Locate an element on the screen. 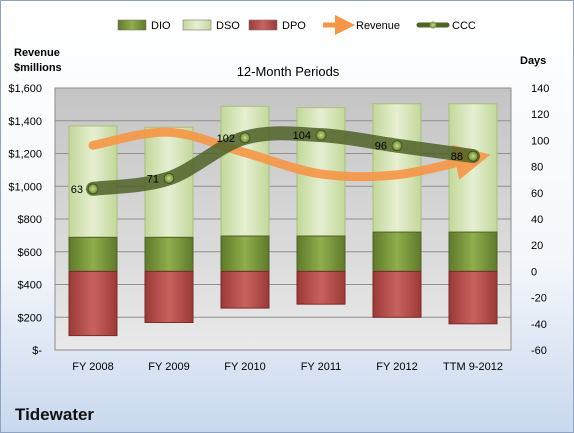 The image size is (574, 433). x-tick-label: FY 2008 is located at coordinates (92, 367).